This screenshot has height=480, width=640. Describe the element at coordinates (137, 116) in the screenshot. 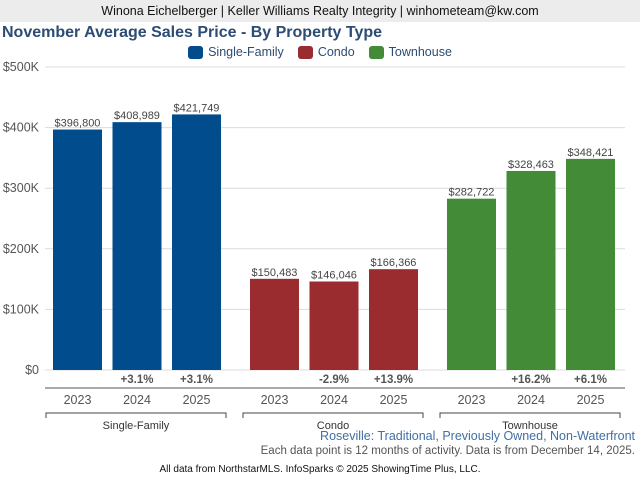

I see `data-label: $408,989` at that location.